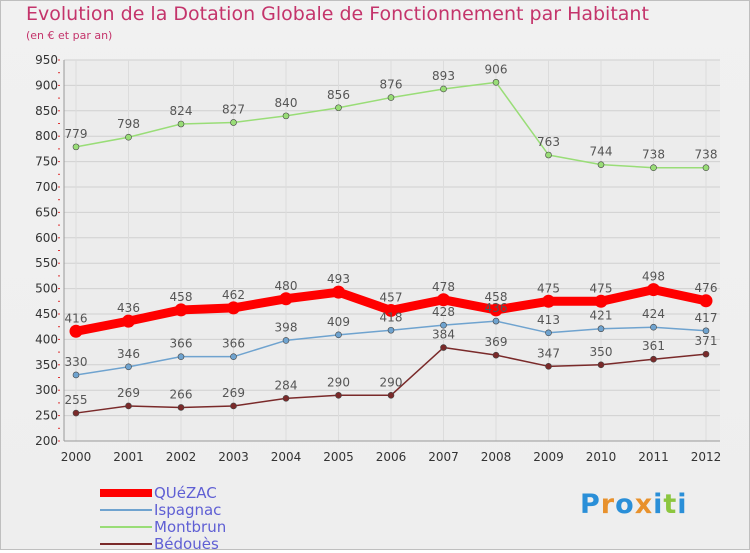  Describe the element at coordinates (601, 152) in the screenshot. I see `data-label: 744` at that location.